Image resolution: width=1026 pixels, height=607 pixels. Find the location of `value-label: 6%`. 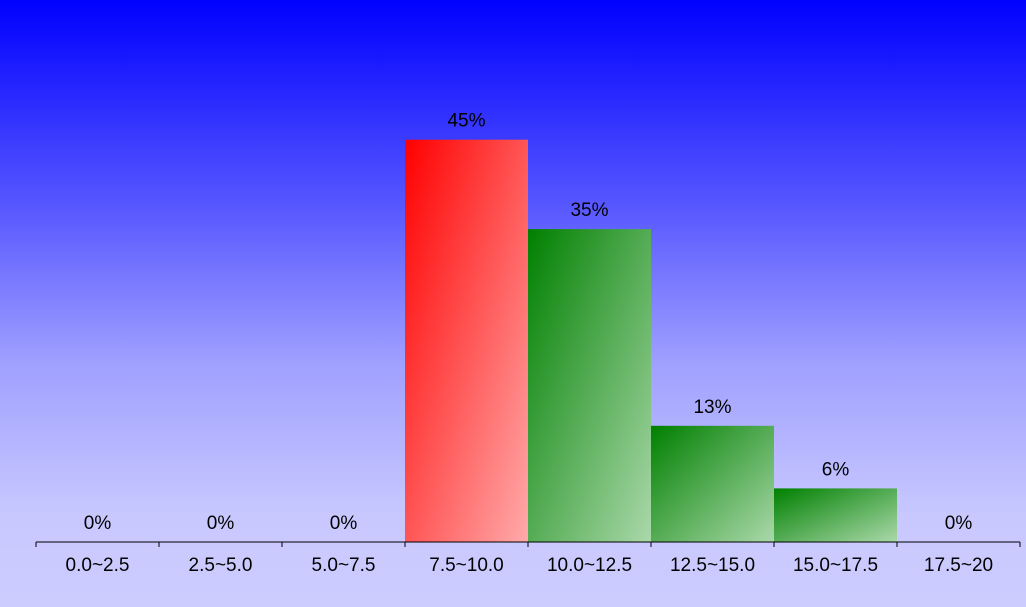

value-label: 6% is located at coordinates (836, 469).